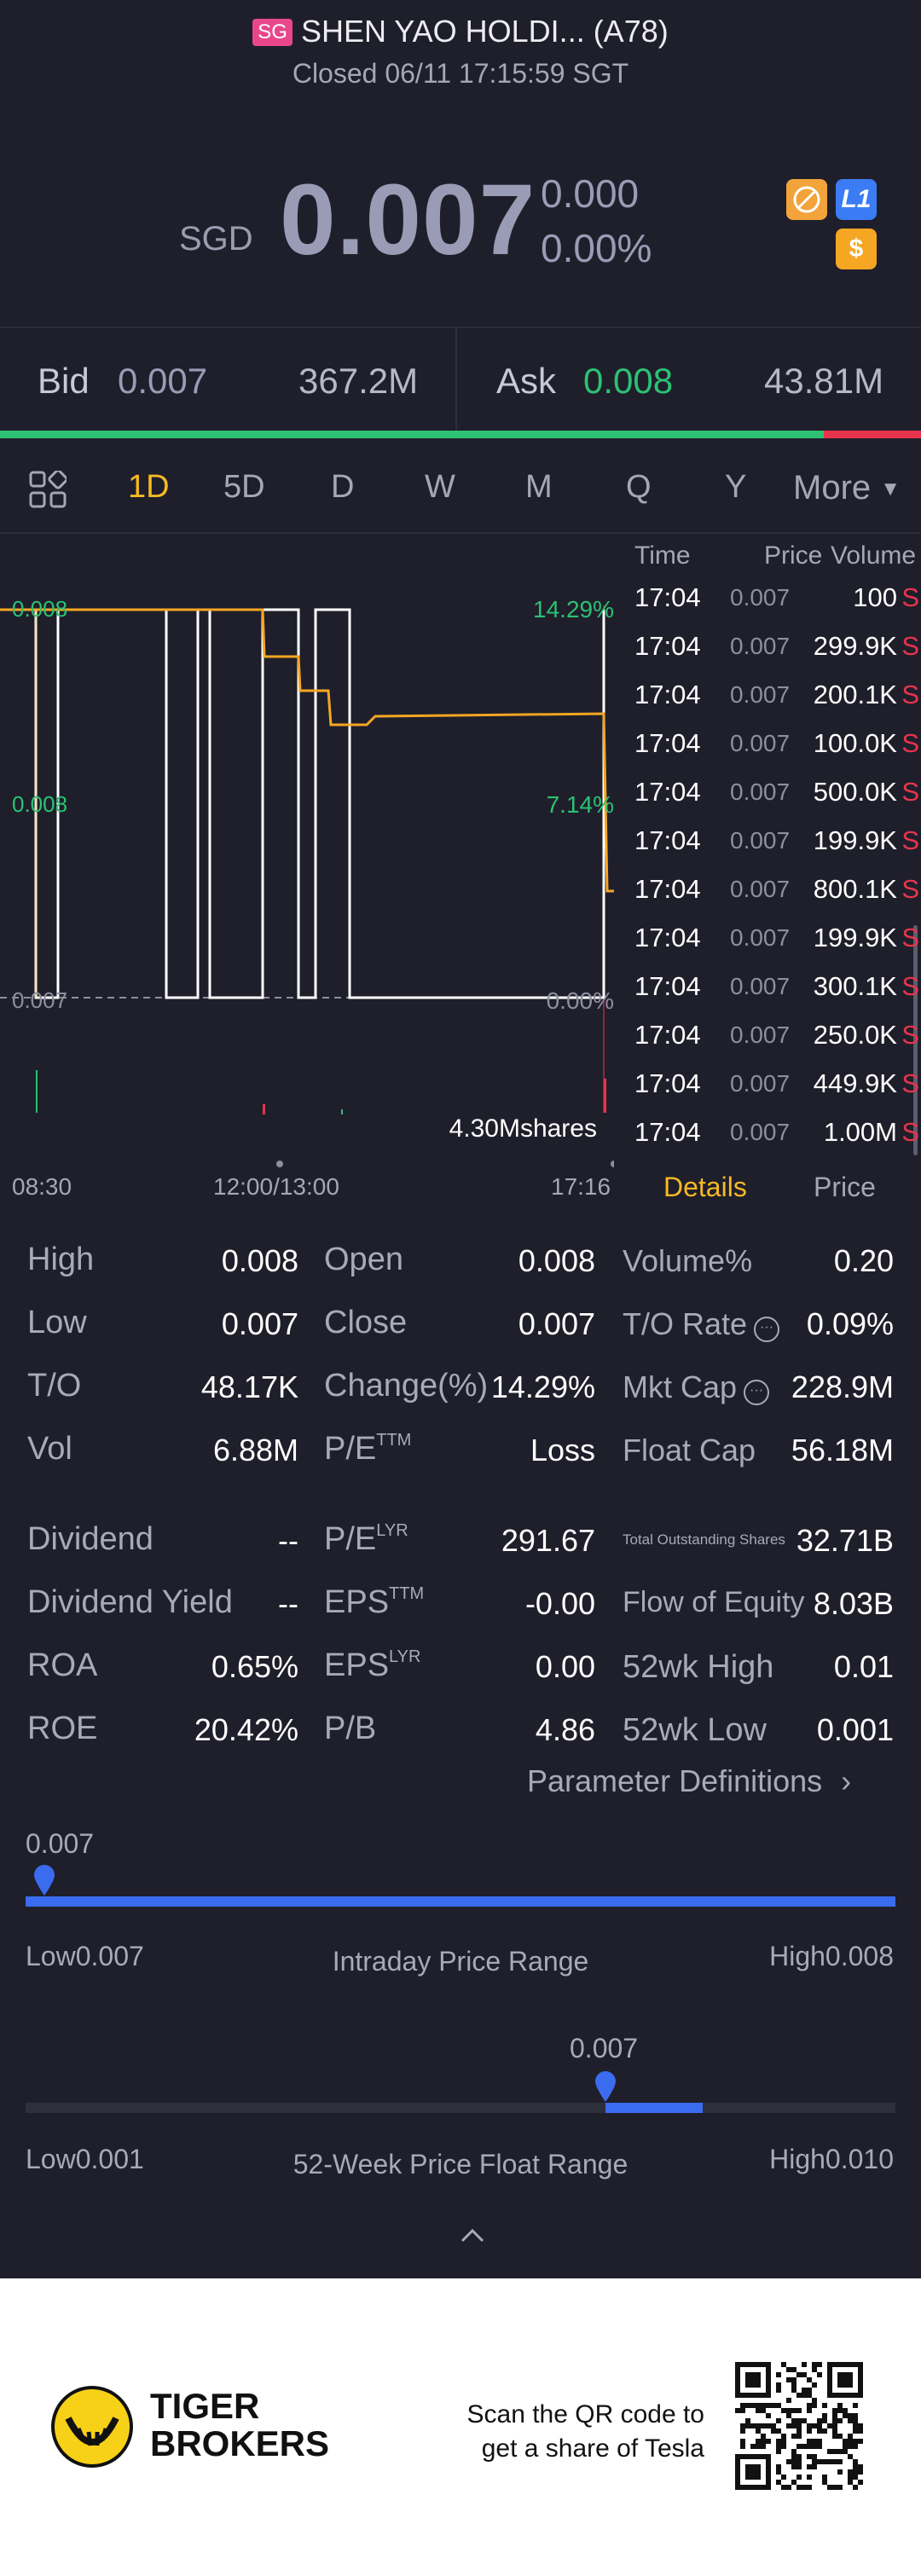  I want to click on bid-label: Bid, so click(64, 381).